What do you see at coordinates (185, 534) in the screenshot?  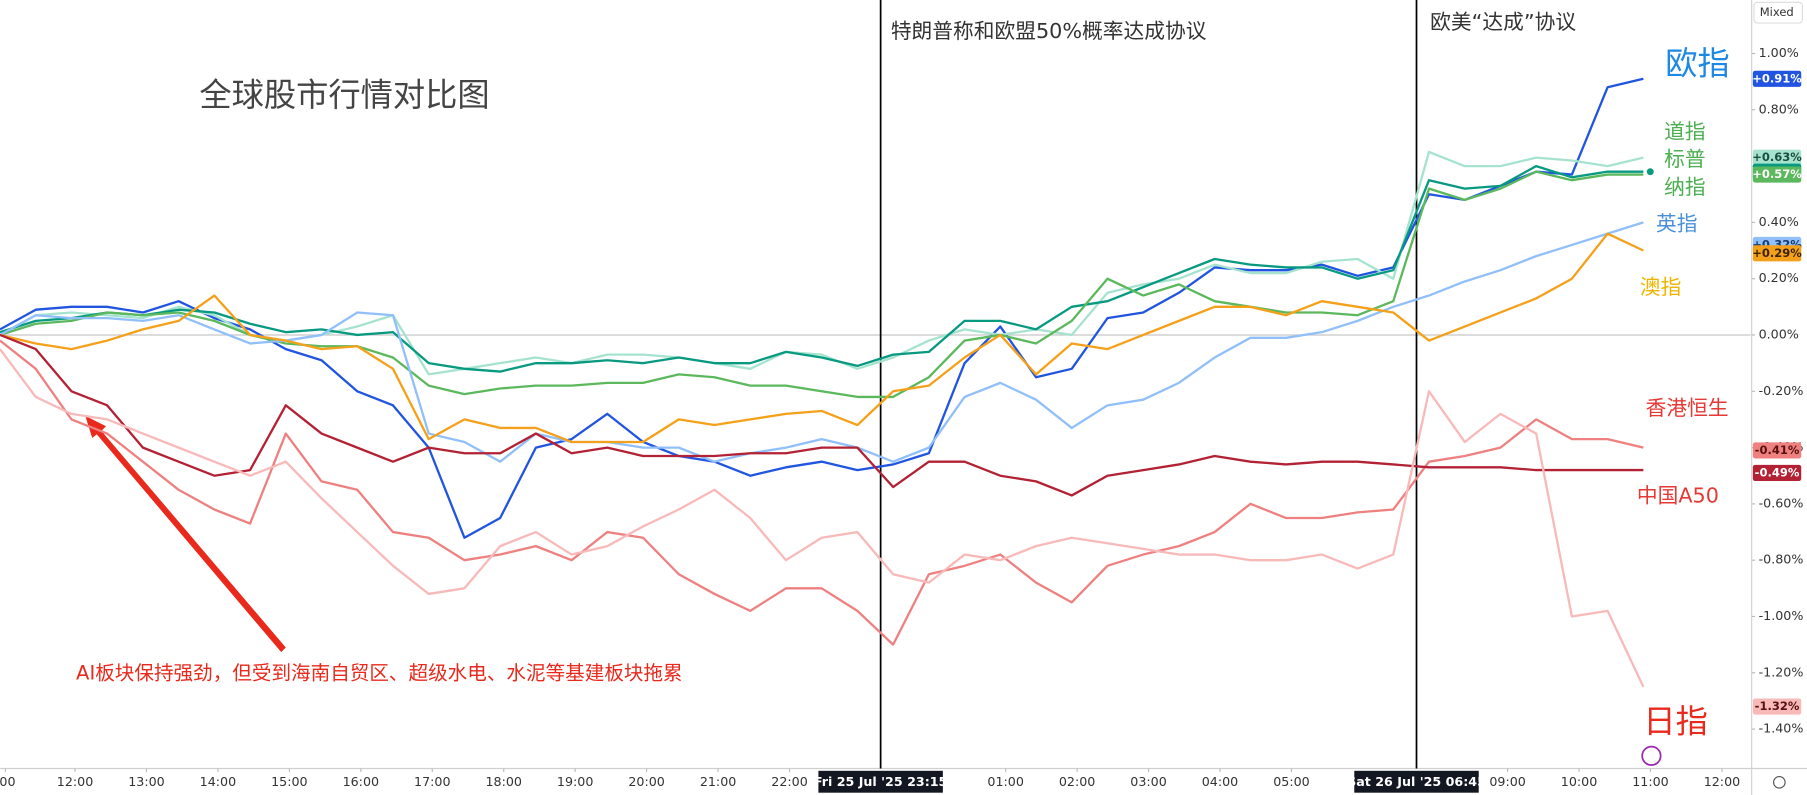 I see `arrow` at bounding box center [185, 534].